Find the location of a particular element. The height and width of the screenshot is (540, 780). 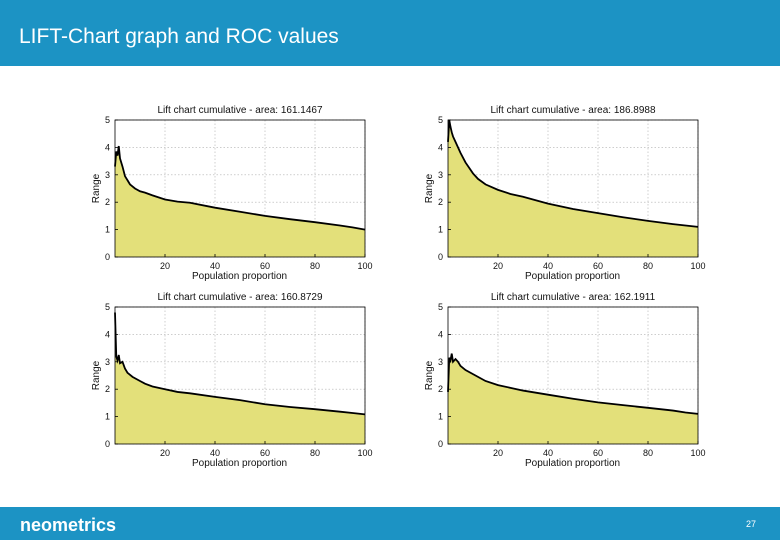

page-title: LIFT-Chart graph and ROC values is located at coordinates (179, 36).